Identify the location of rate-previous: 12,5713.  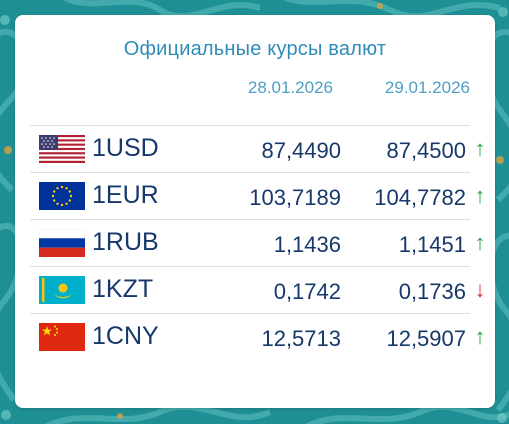
(301, 338).